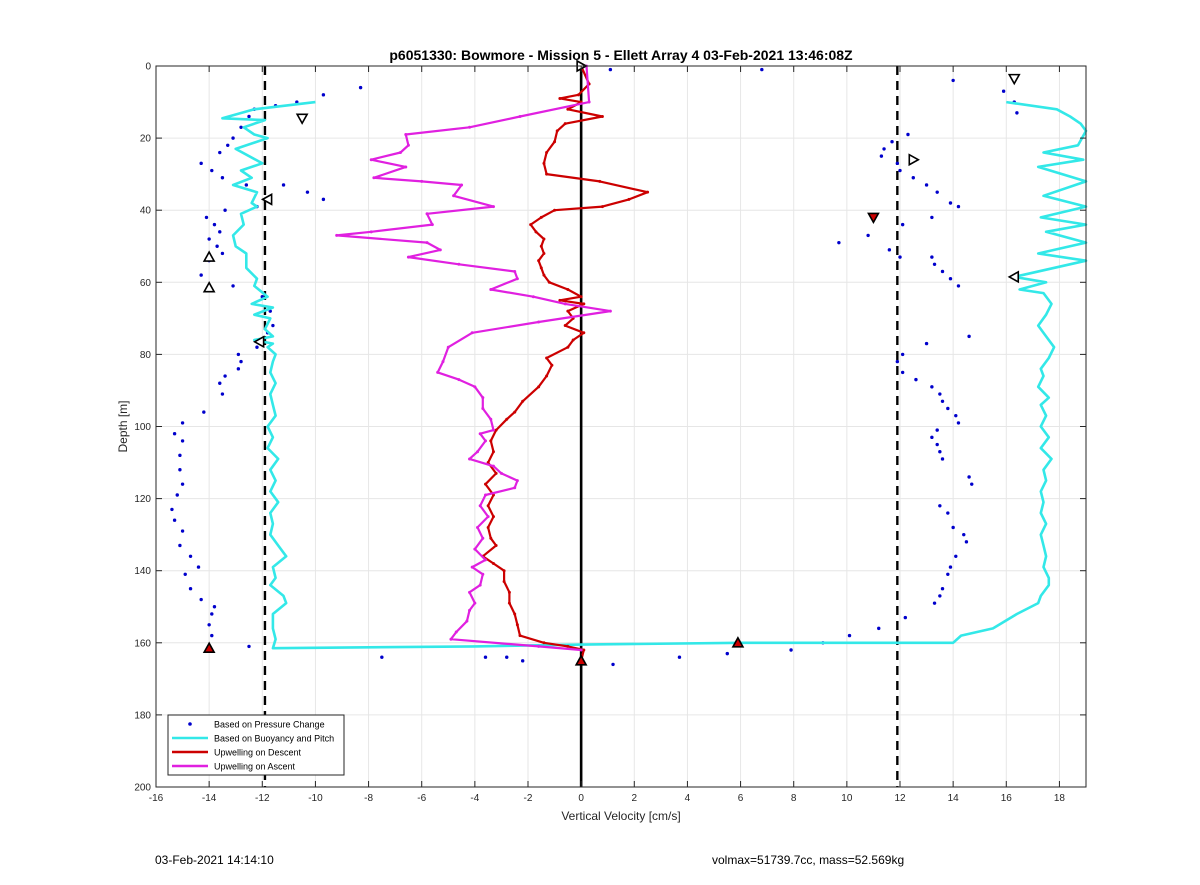 The width and height of the screenshot is (1200, 885). I want to click on y-tick-label: 0, so click(148, 67).